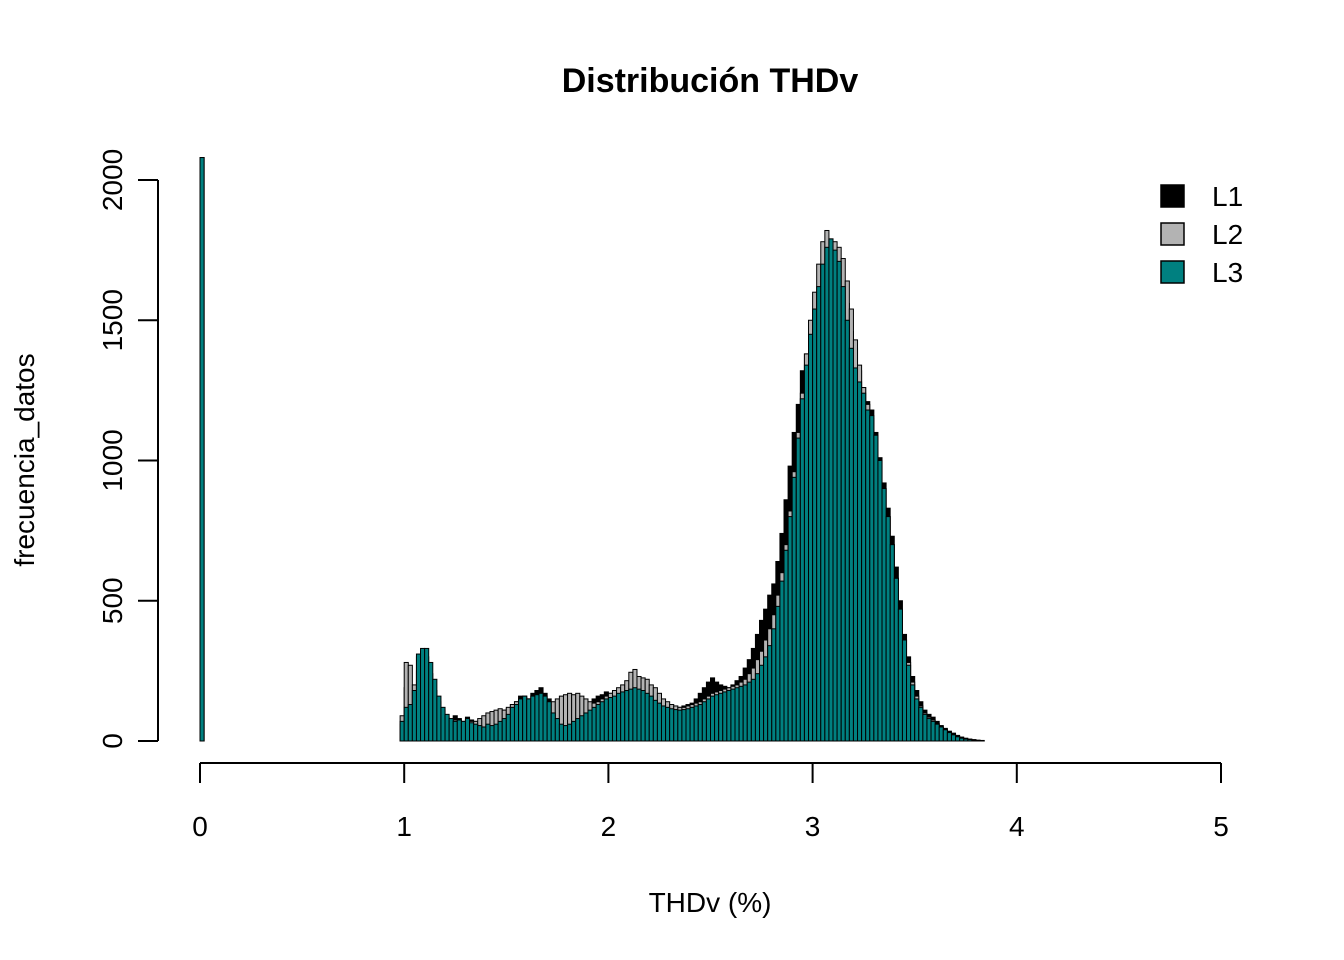 The image size is (1344, 960). I want to click on y-tick-label: 1500, so click(112, 320).